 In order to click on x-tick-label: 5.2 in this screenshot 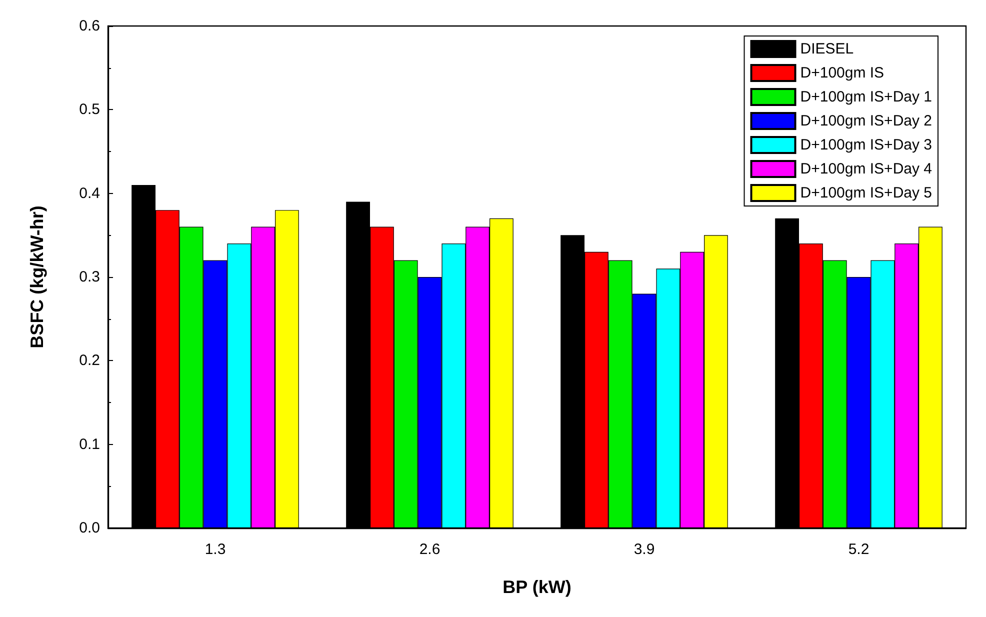, I will do `click(859, 549)`.